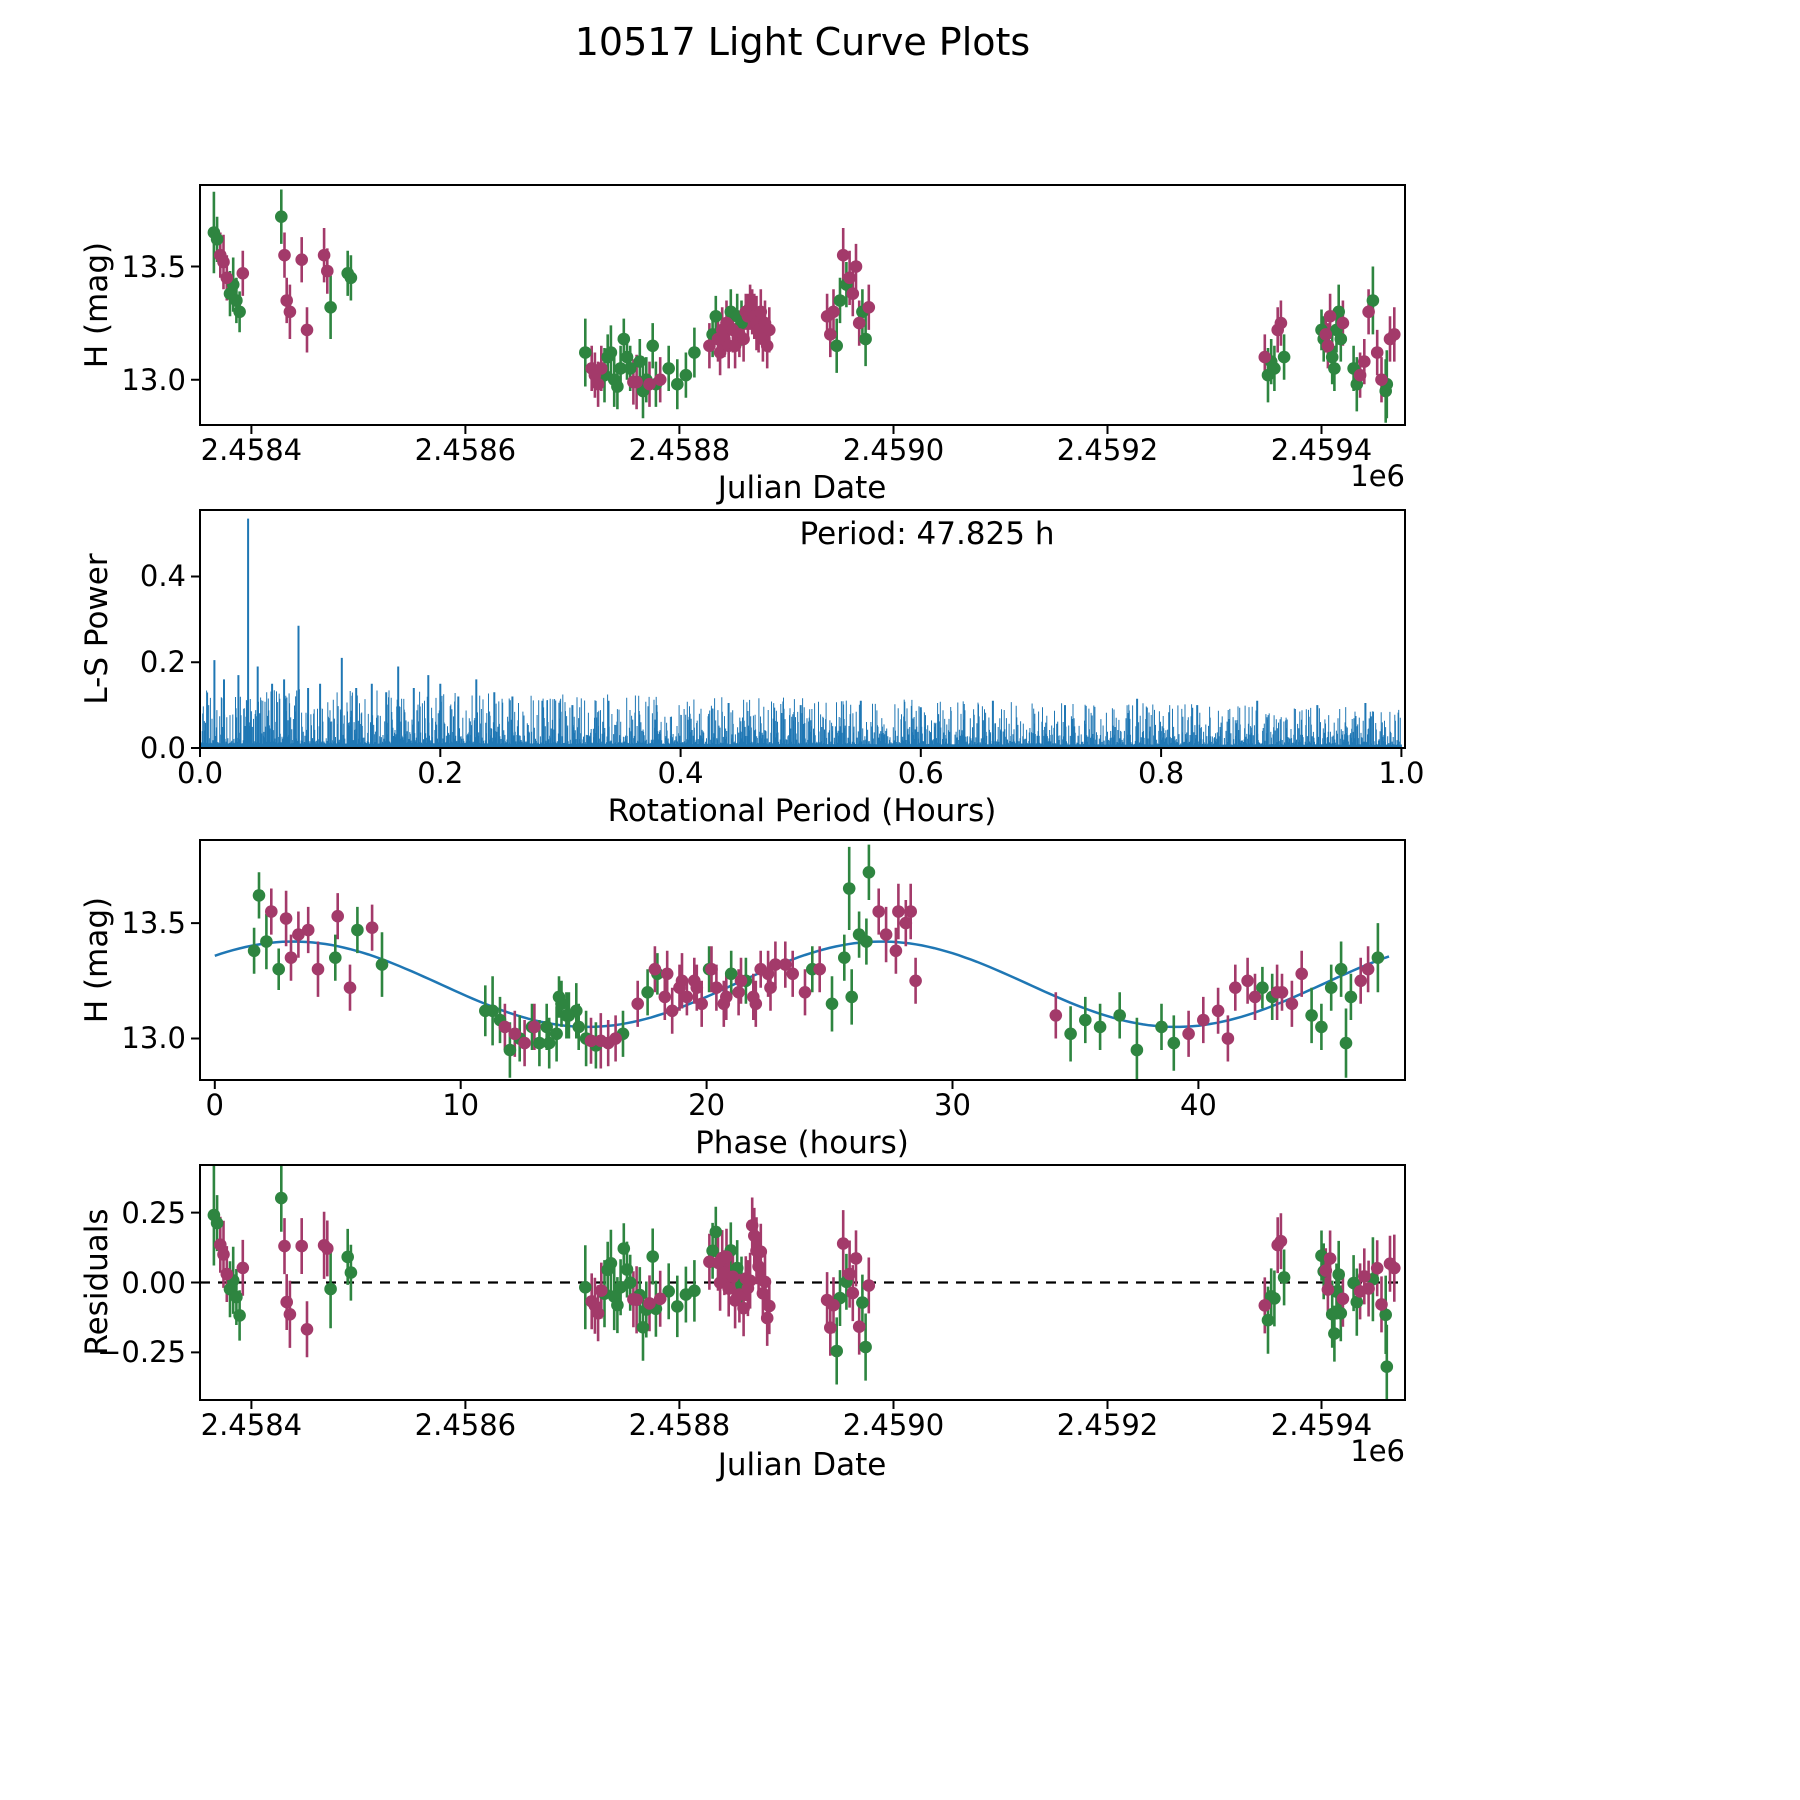  What do you see at coordinates (153, 379) in the screenshot?
I see `lightcurve-y-tick-label: 13.0` at bounding box center [153, 379].